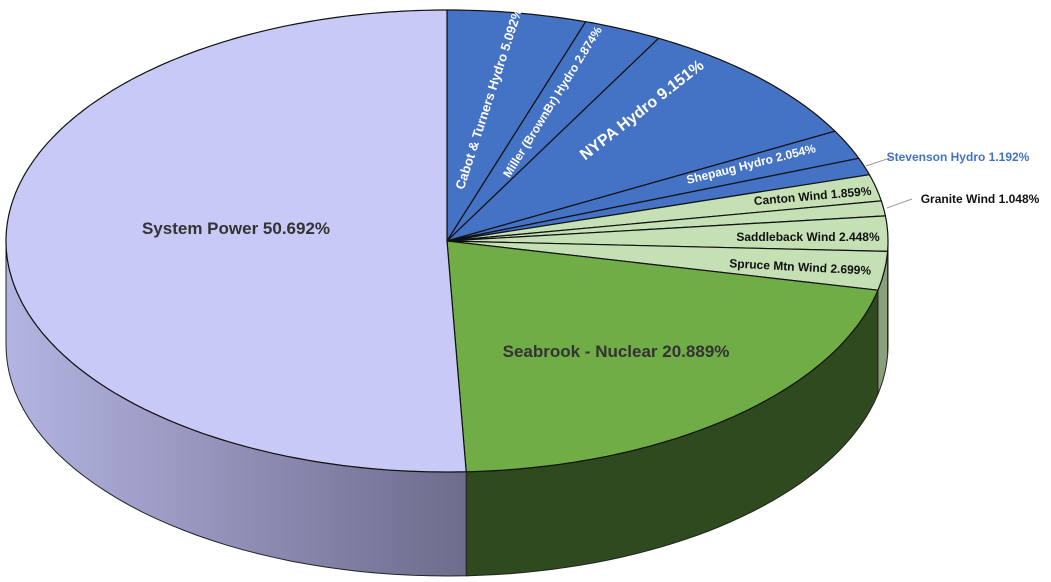 The image size is (1051, 582). Describe the element at coordinates (980, 199) in the screenshot. I see `data-label-granite-wind: Granite Wind 1.048%` at that location.